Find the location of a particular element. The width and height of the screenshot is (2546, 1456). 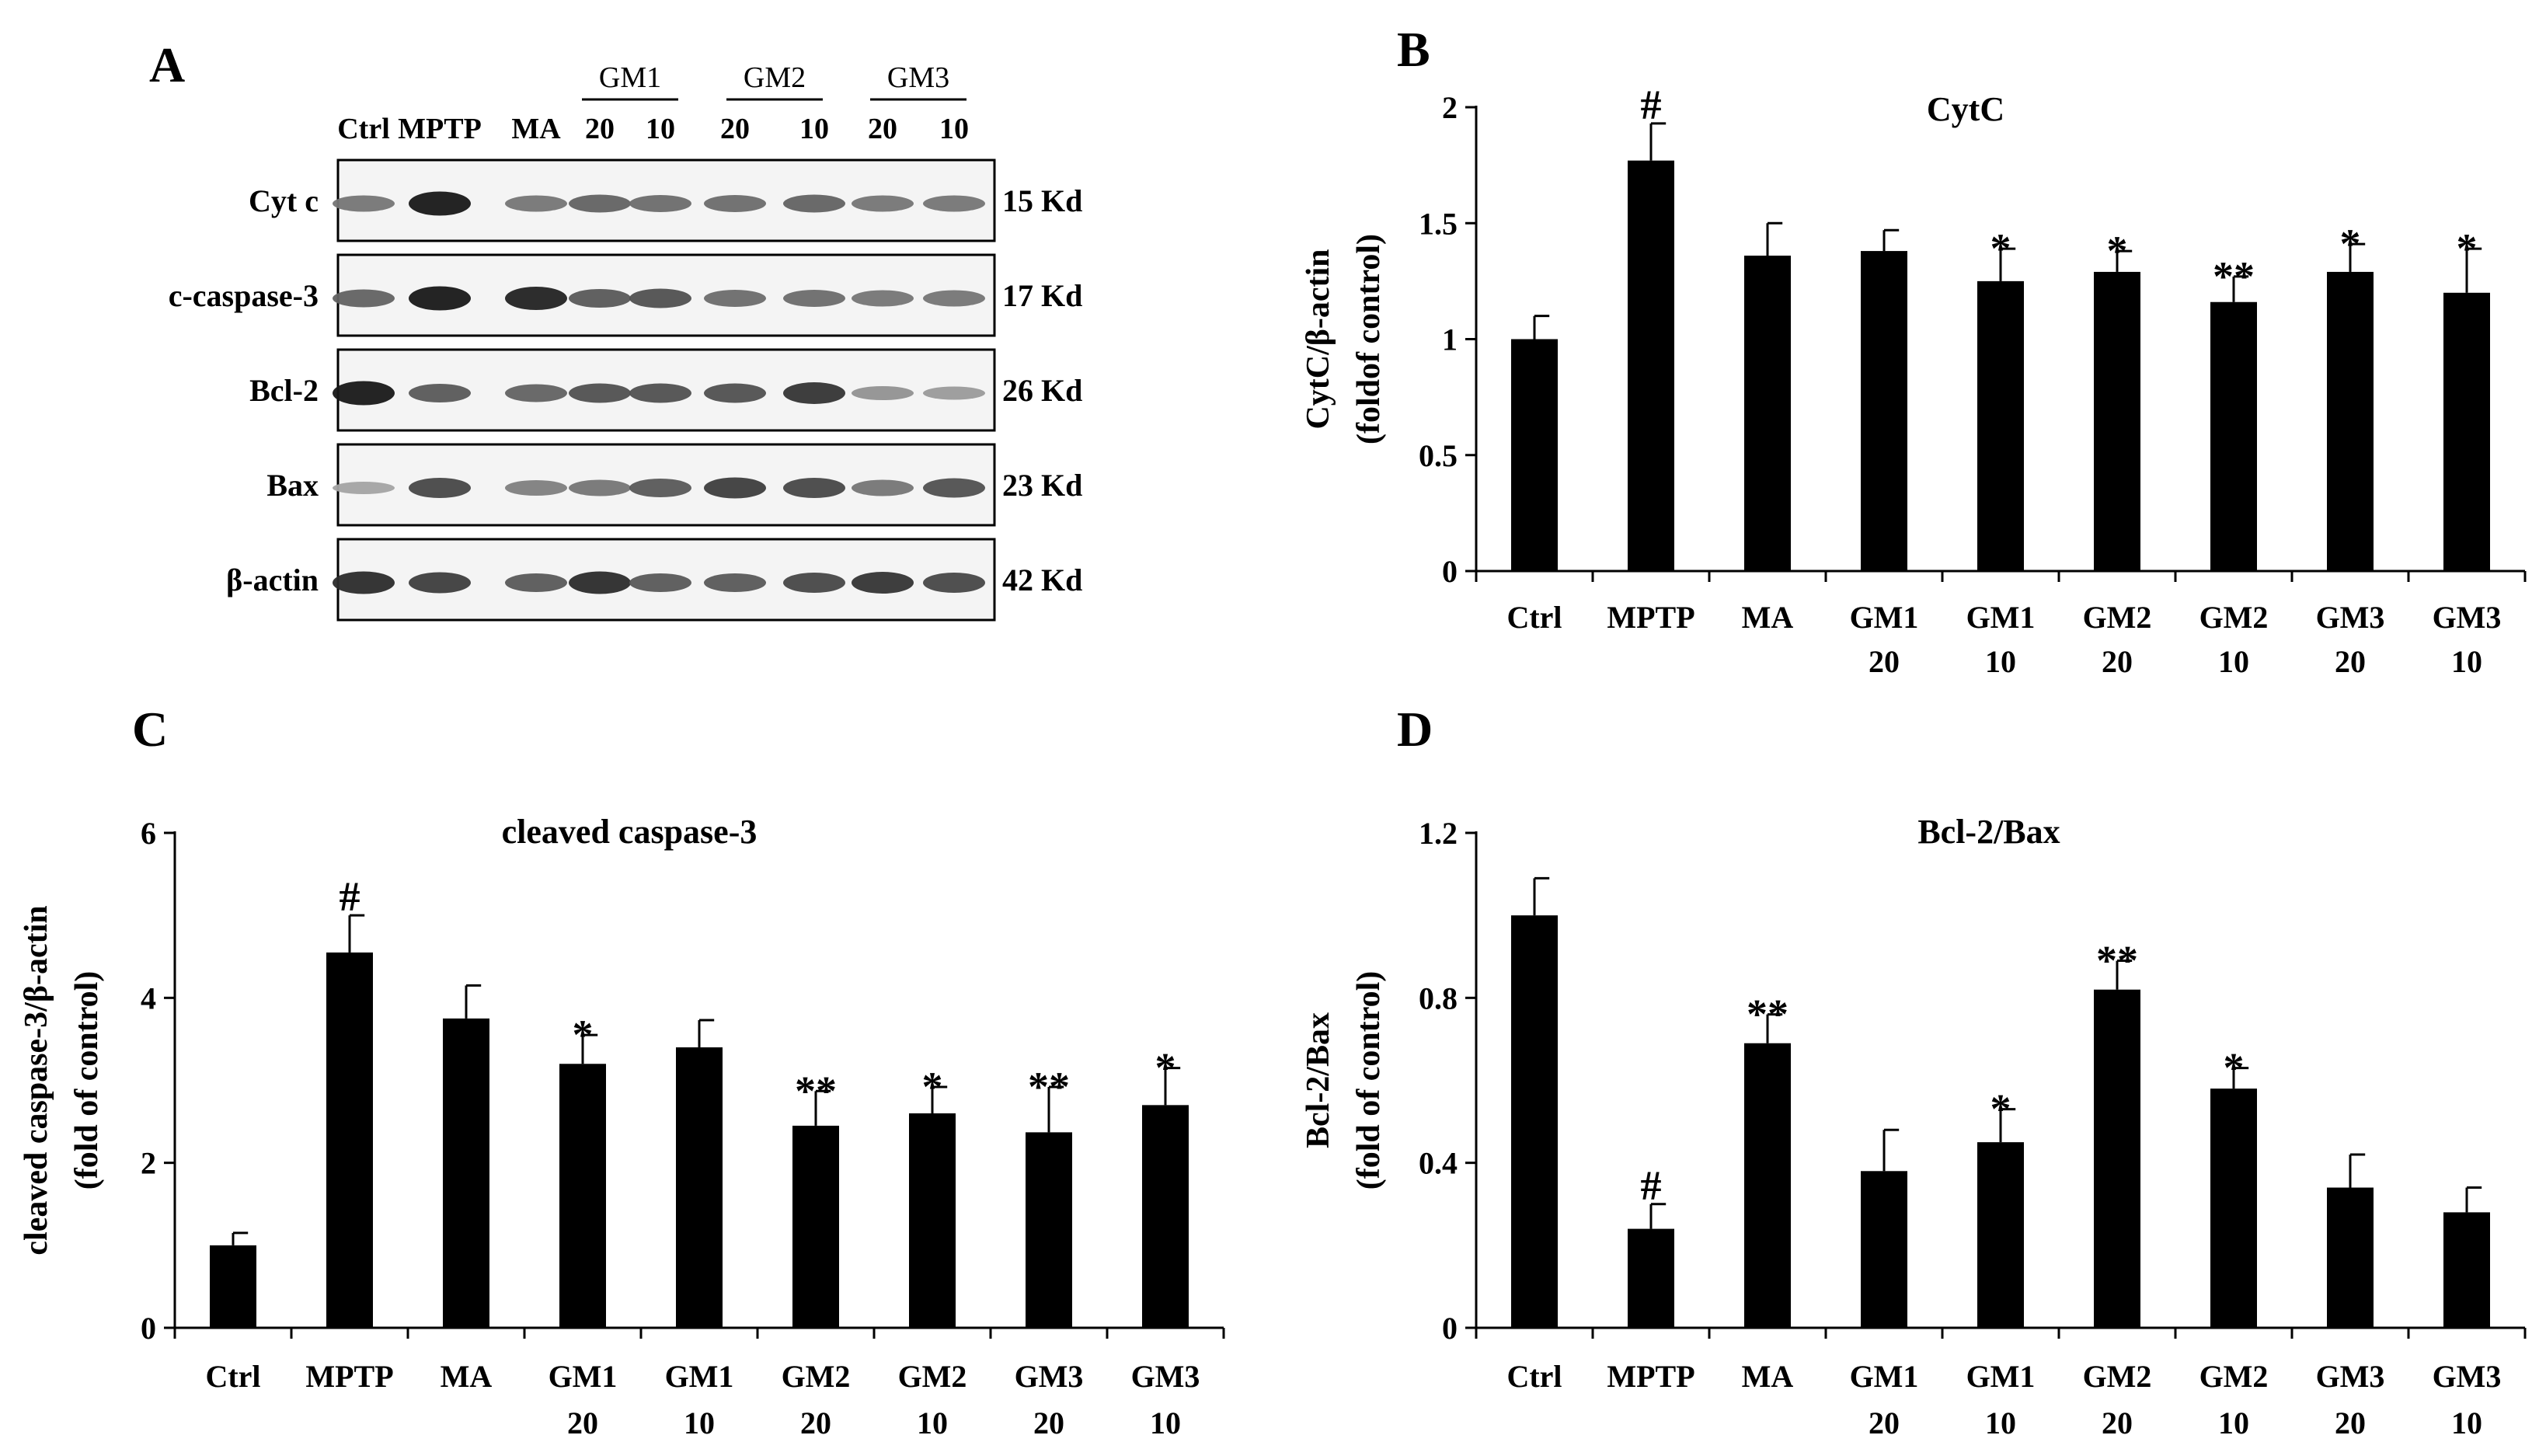

y-tick-label: 6 is located at coordinates (148, 834).